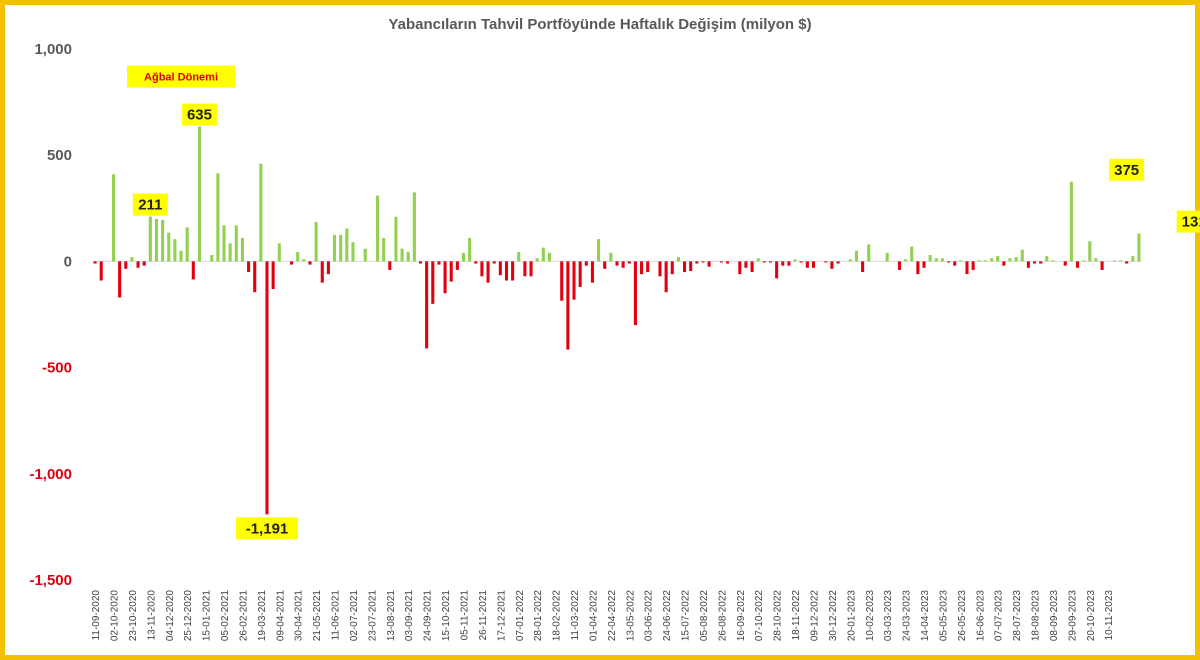 The width and height of the screenshot is (1200, 660). What do you see at coordinates (1072, 616) in the screenshot?
I see `x-tick-label: 29-09-2023` at bounding box center [1072, 616].